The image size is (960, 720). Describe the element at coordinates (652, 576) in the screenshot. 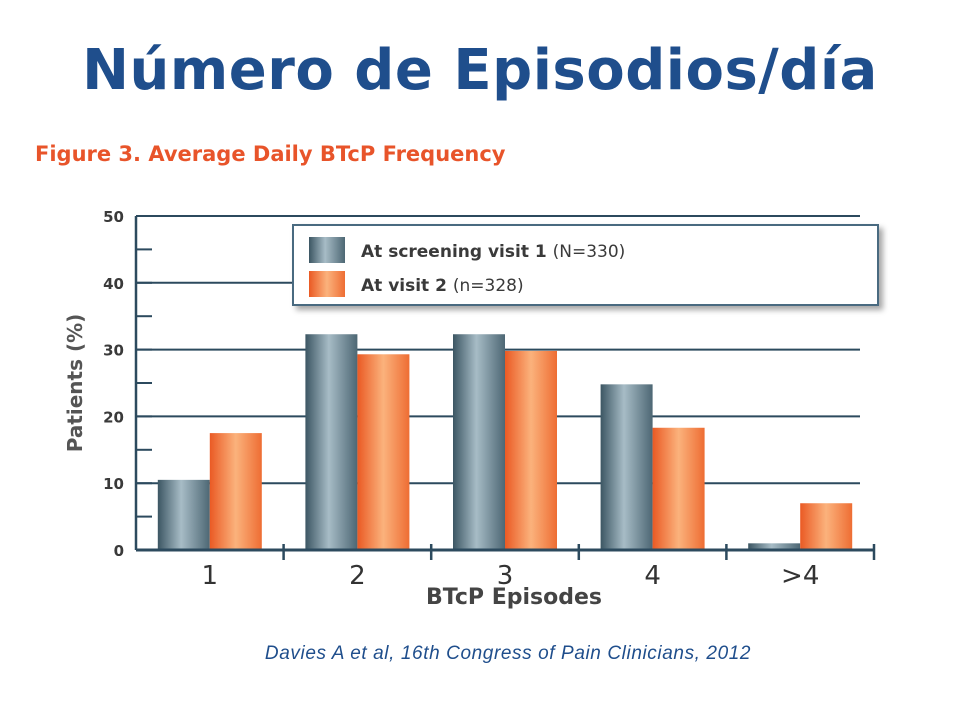

I see `x-tick-label: 4` at that location.